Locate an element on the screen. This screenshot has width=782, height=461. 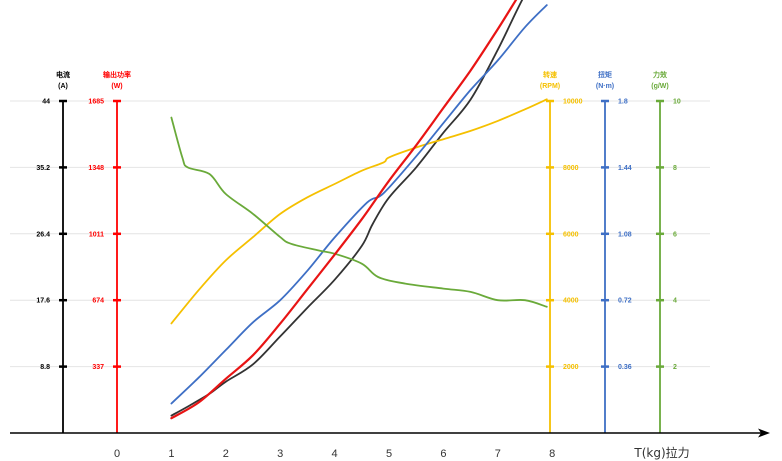
x-tick-label: 2 is located at coordinates (226, 454).